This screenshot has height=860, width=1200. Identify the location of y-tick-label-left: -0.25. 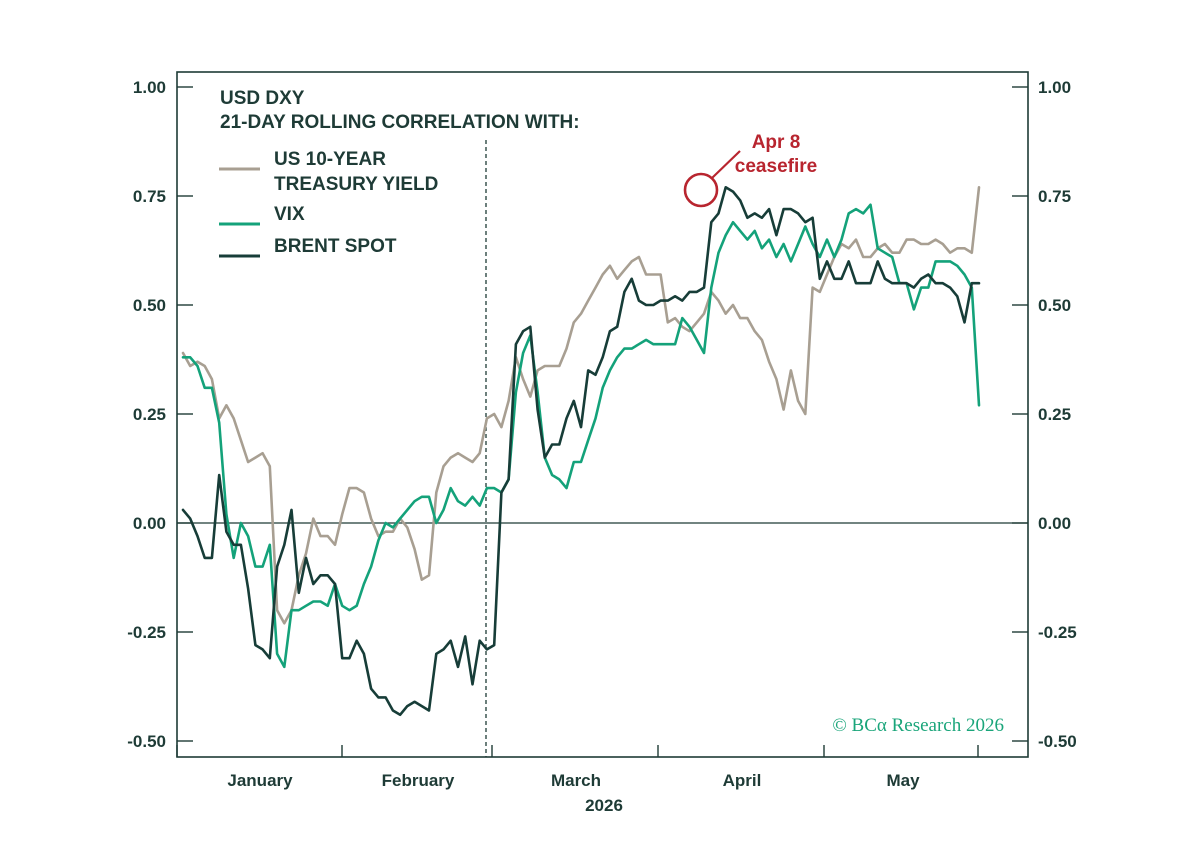
(146, 632).